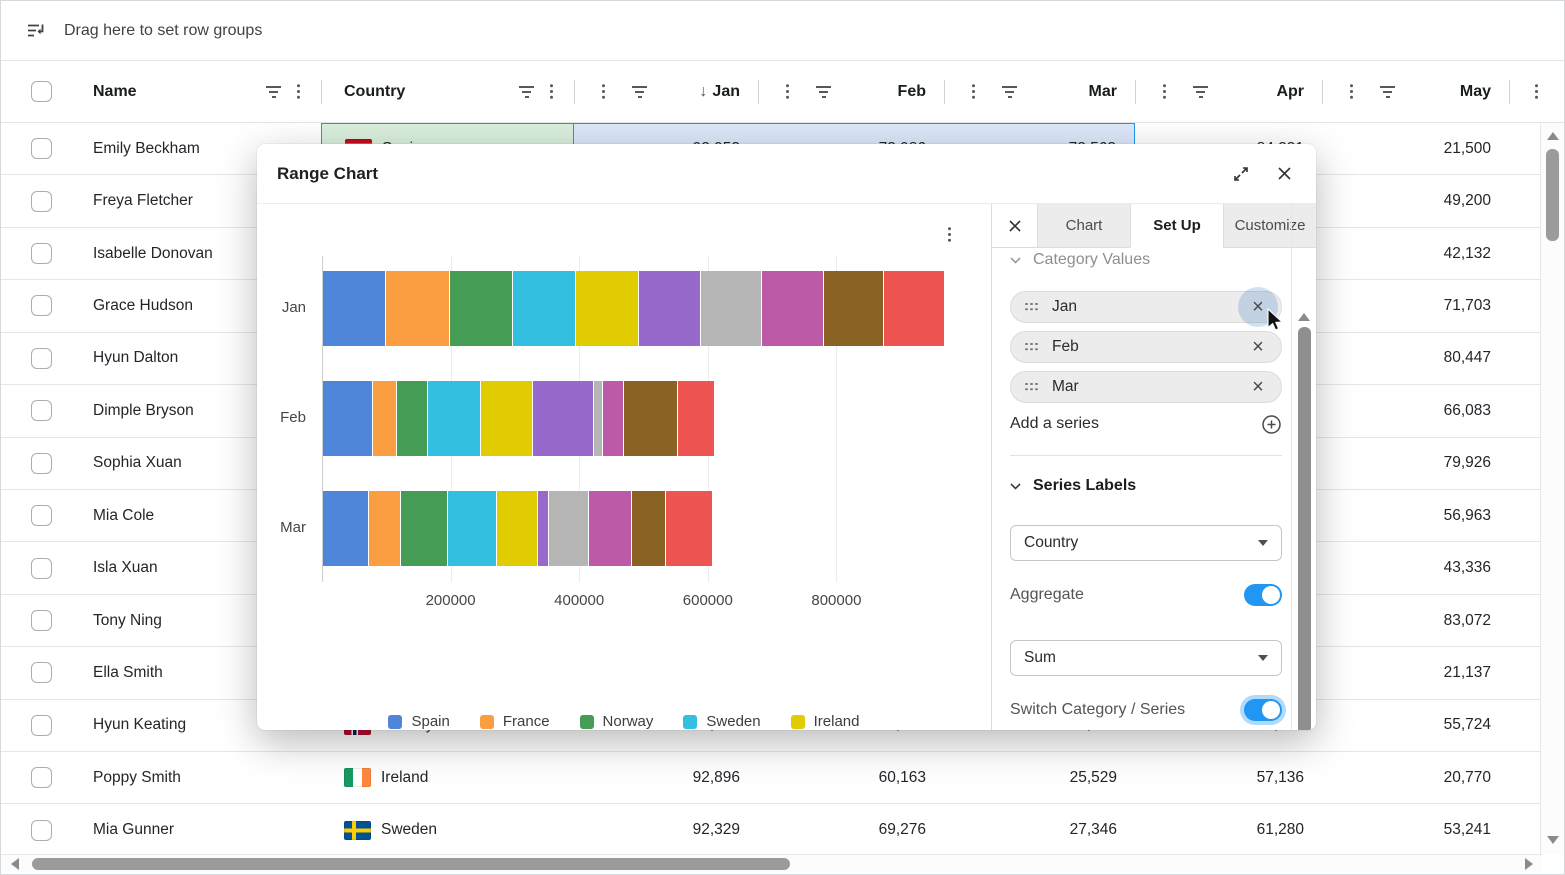  Describe the element at coordinates (1271, 424) in the screenshot. I see `add-series-icon` at that location.